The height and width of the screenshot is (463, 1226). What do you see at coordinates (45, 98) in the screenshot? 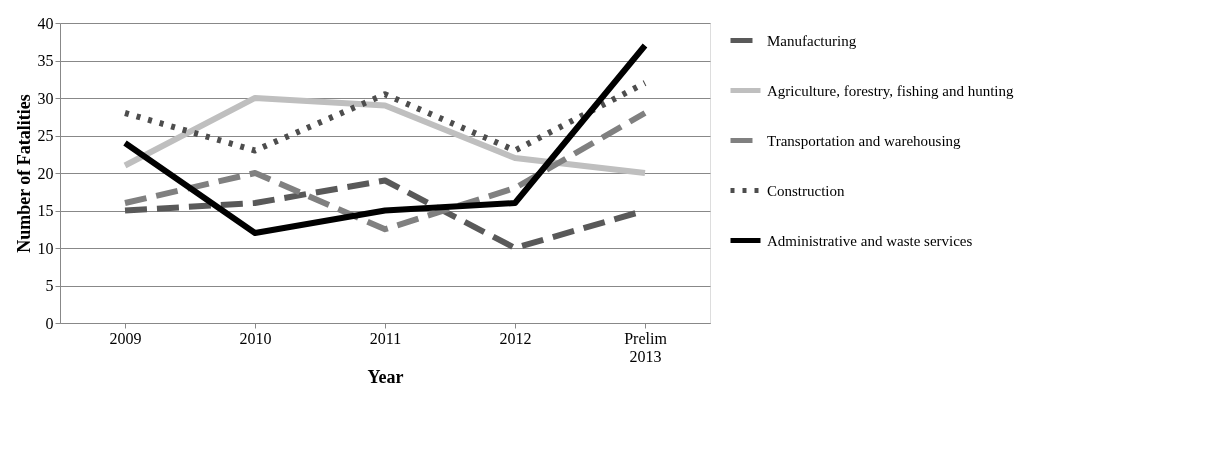
I see `y-tick-label: 30` at bounding box center [45, 98].